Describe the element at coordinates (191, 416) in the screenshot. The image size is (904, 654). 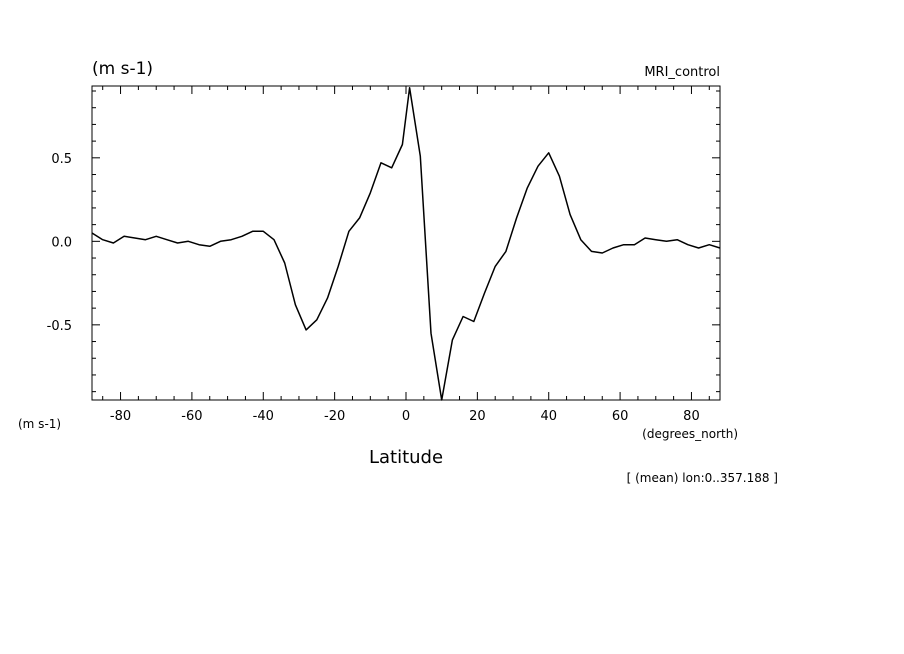
I see `x-tick-label: -60` at that location.